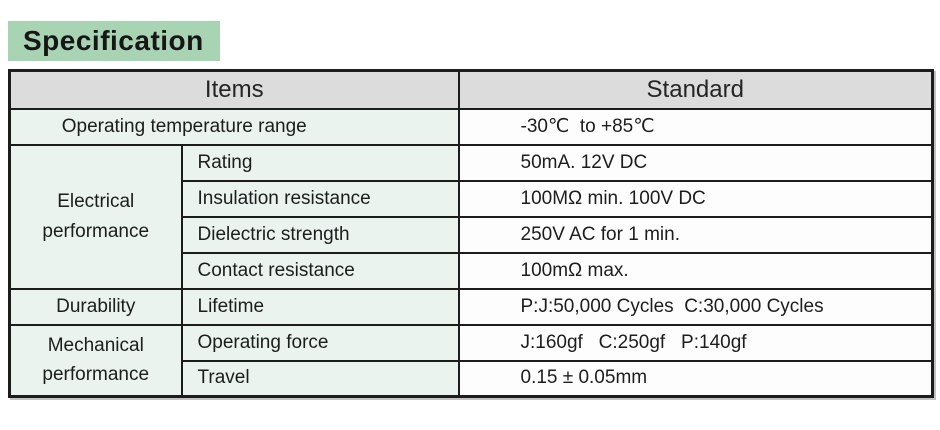 The width and height of the screenshot is (940, 430). What do you see at coordinates (320, 162) in the screenshot?
I see `item-cell: Rating` at bounding box center [320, 162].